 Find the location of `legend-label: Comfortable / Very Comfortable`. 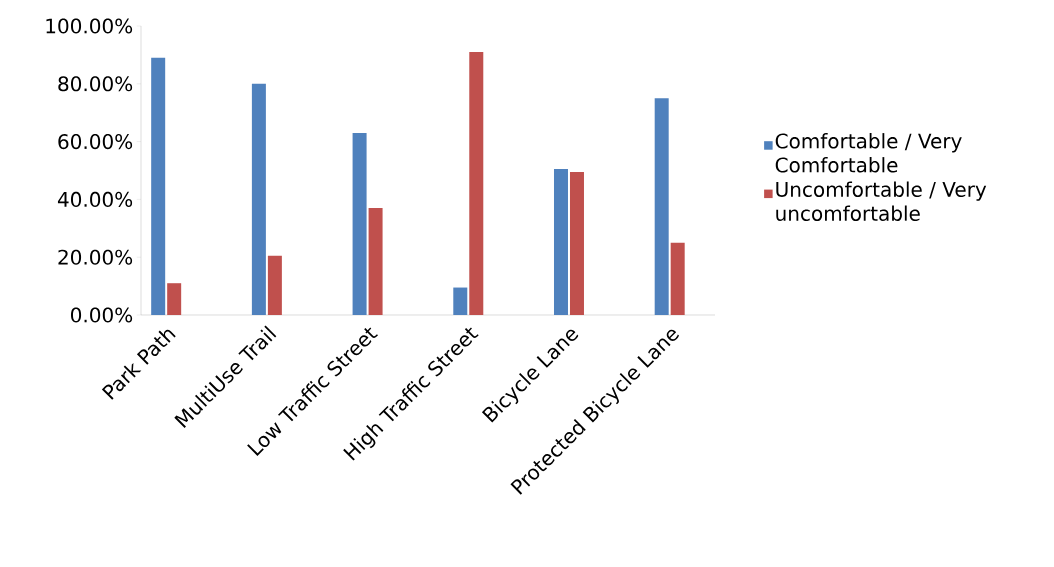

legend-label: Comfortable / Very Comfortable is located at coordinates (868, 153).